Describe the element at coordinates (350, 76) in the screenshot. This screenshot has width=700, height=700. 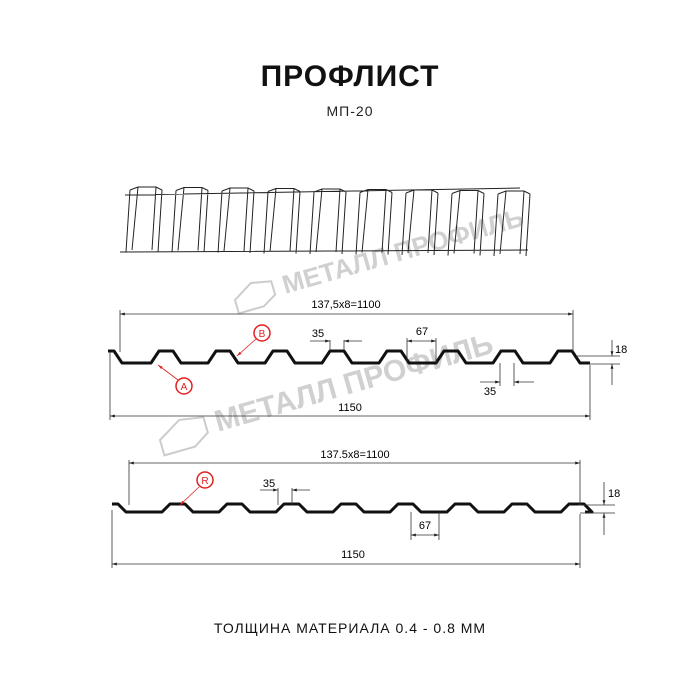
I see `page-title: ПРОФЛИСТ` at that location.